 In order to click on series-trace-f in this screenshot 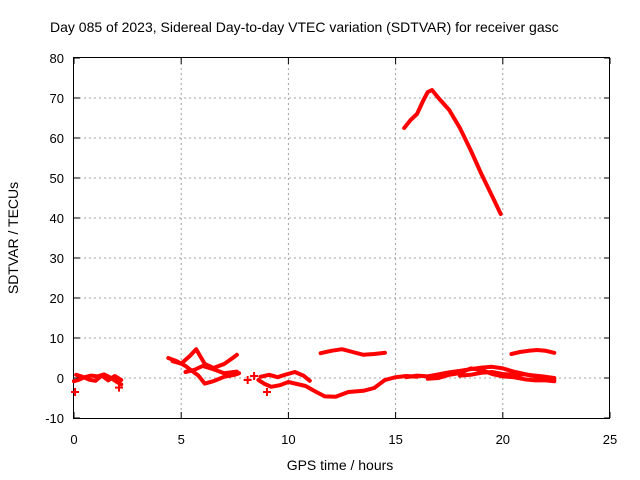, I will do `click(337, 386)`.